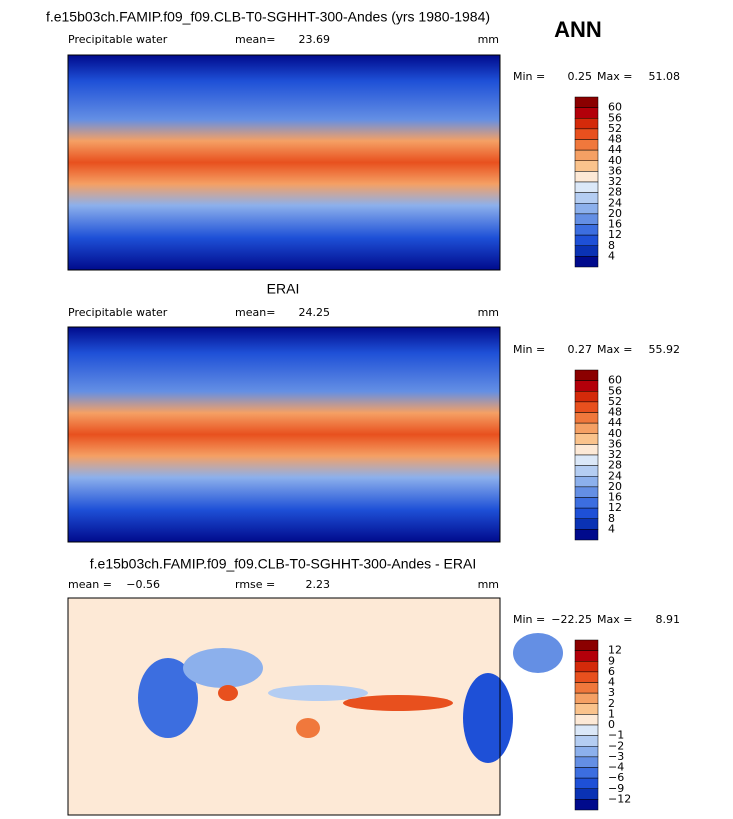 The image size is (733, 819). Describe the element at coordinates (90, 584) in the screenshot. I see `left-label: mean =` at that location.